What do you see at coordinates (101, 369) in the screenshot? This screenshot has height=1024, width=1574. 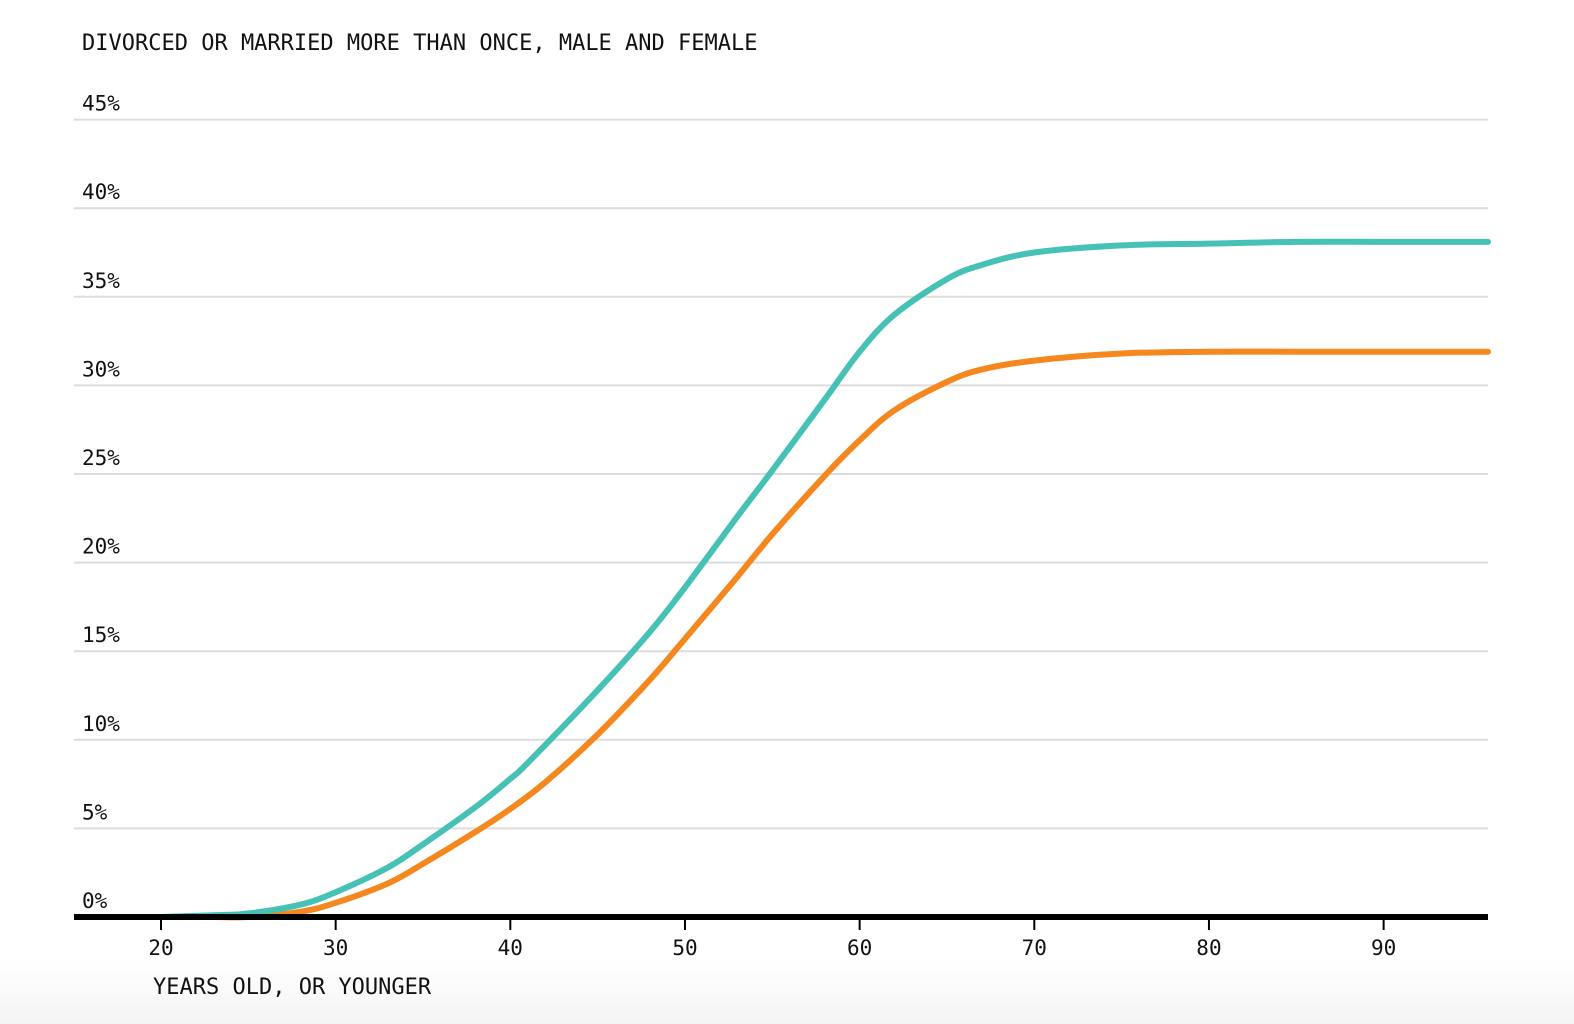 I see `y-tick-label: 30%` at bounding box center [101, 369].